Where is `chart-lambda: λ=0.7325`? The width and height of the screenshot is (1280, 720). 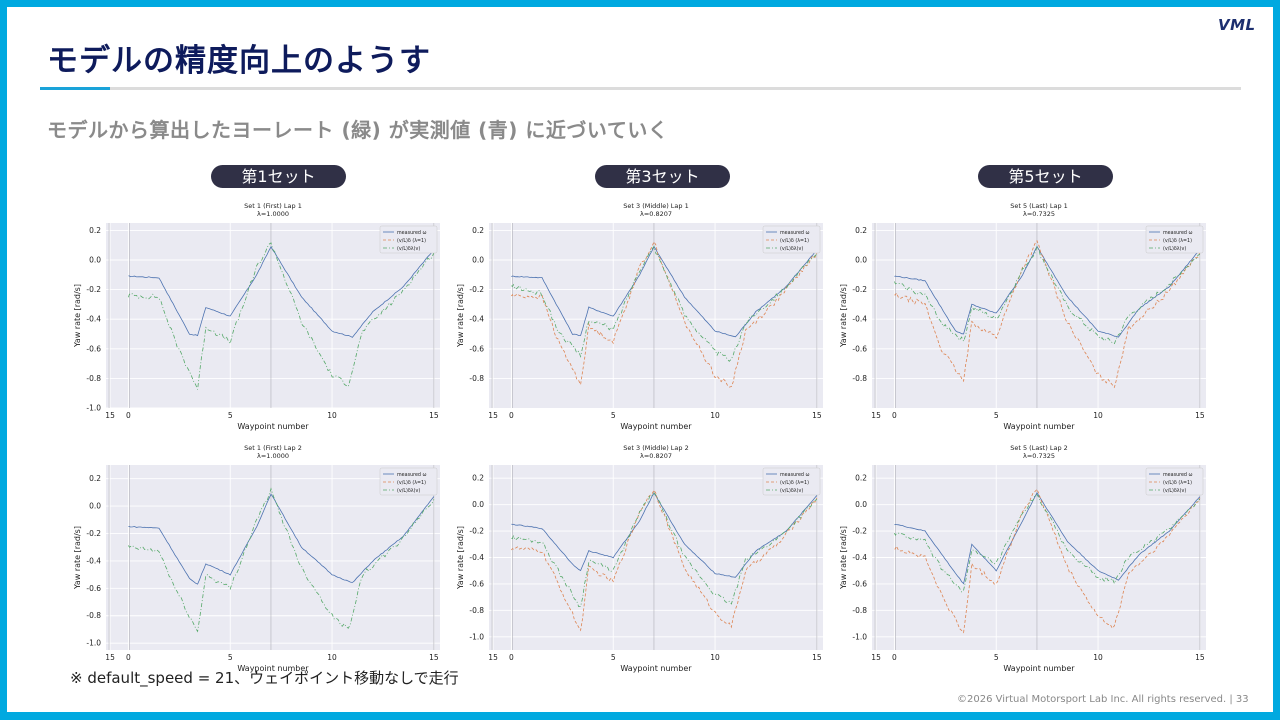
chart-lambda: λ=0.7325 is located at coordinates (1039, 214).